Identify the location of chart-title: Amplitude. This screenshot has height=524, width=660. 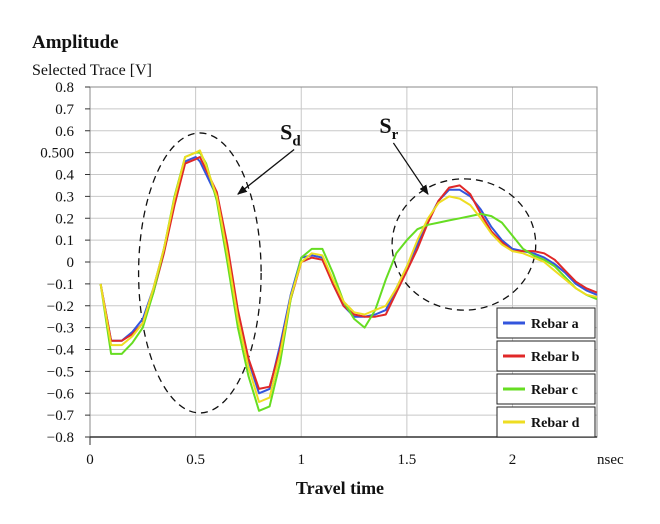
(75, 42).